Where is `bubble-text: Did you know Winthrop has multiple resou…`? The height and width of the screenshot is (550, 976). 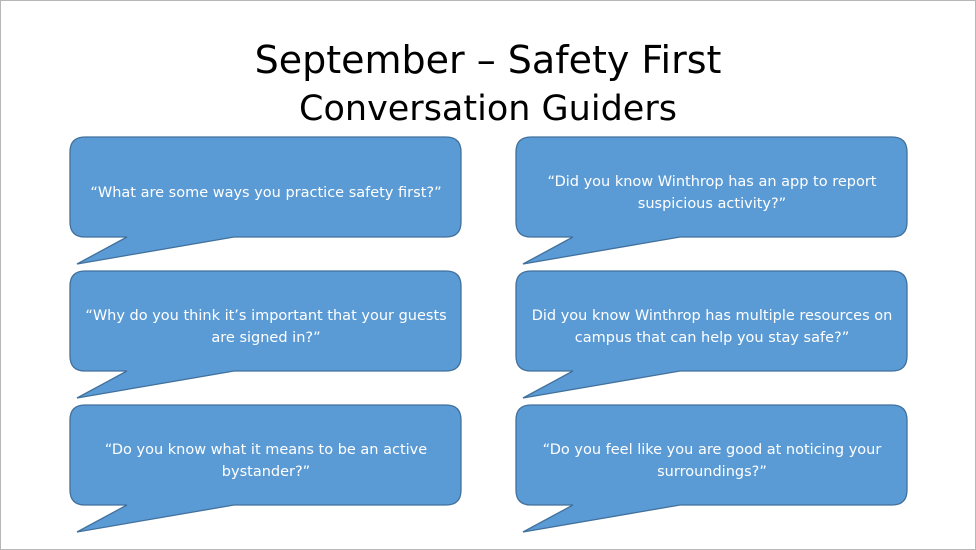 bubble-text: Did you know Winthrop has multiple resou… is located at coordinates (712, 327).